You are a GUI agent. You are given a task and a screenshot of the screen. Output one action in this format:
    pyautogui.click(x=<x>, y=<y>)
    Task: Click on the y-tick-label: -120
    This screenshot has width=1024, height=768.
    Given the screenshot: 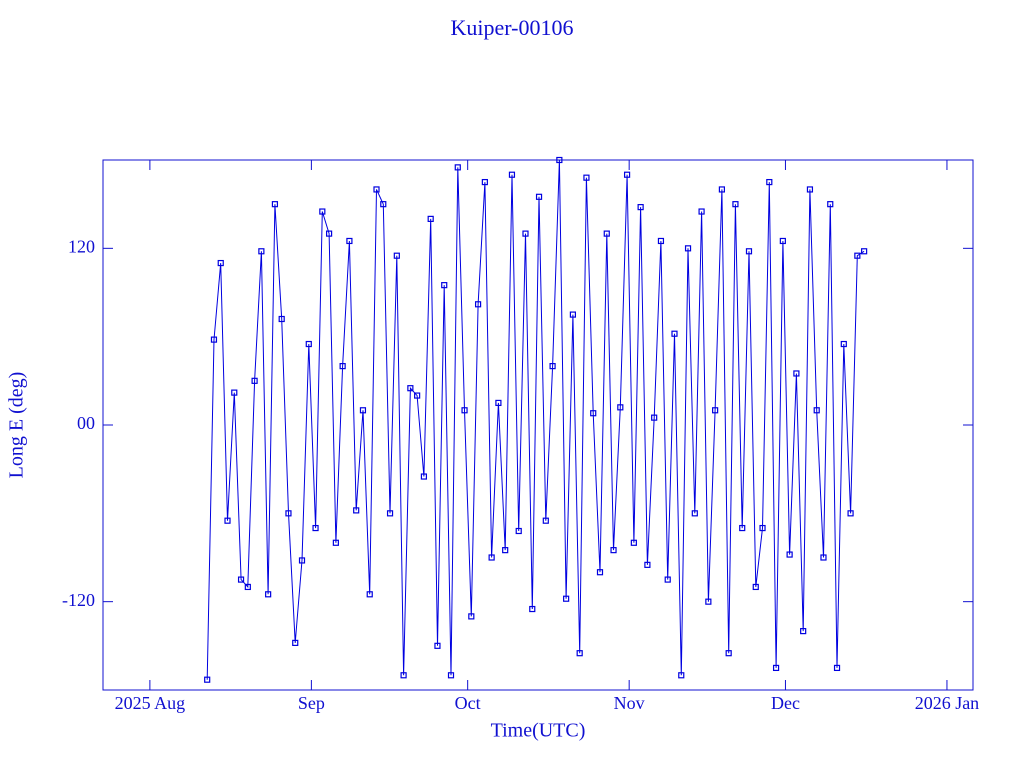 What is the action you would take?
    pyautogui.click(x=78, y=600)
    